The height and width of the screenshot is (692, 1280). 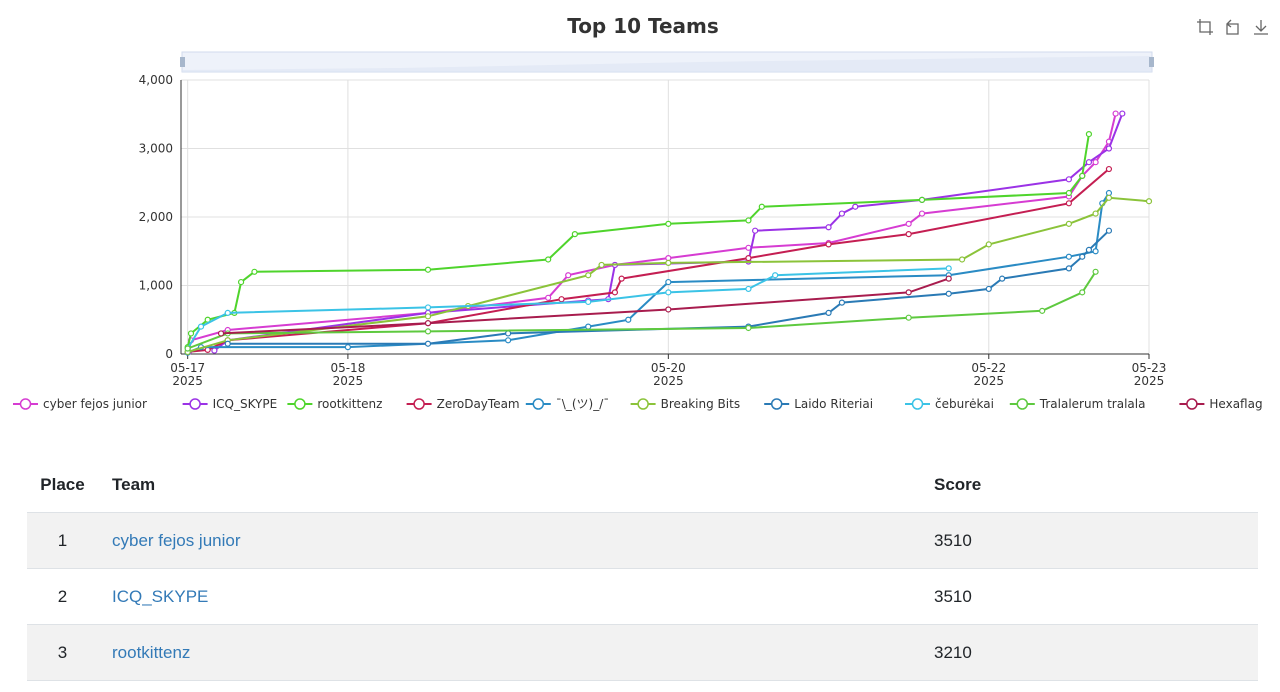 I want to click on datazoom-handle-right, so click(x=1151, y=62).